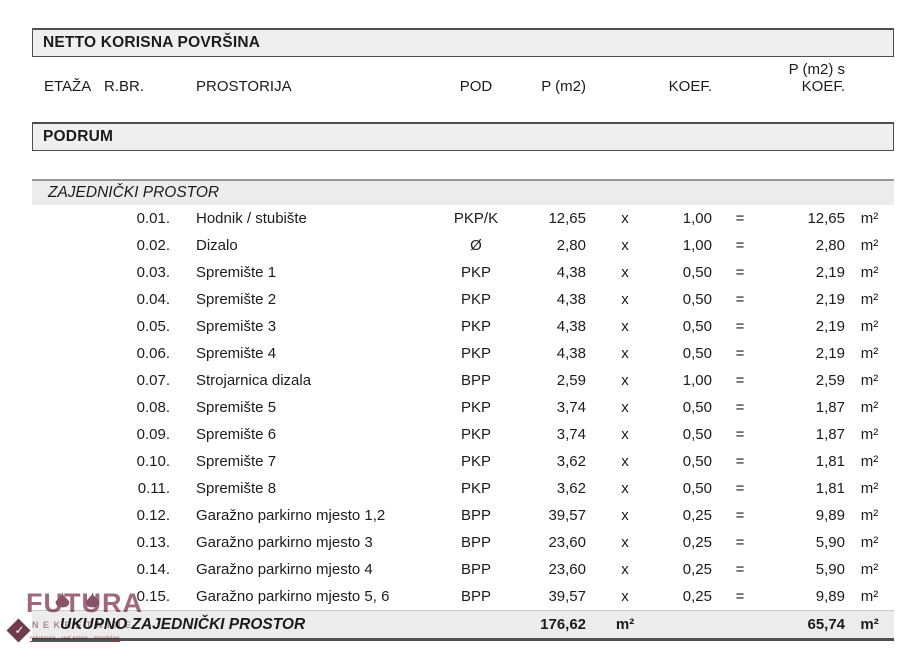 This screenshot has width=920, height=659. Describe the element at coordinates (284, 569) in the screenshot. I see `cell-prostorija: Garažno parkirno mjesto 4` at that location.